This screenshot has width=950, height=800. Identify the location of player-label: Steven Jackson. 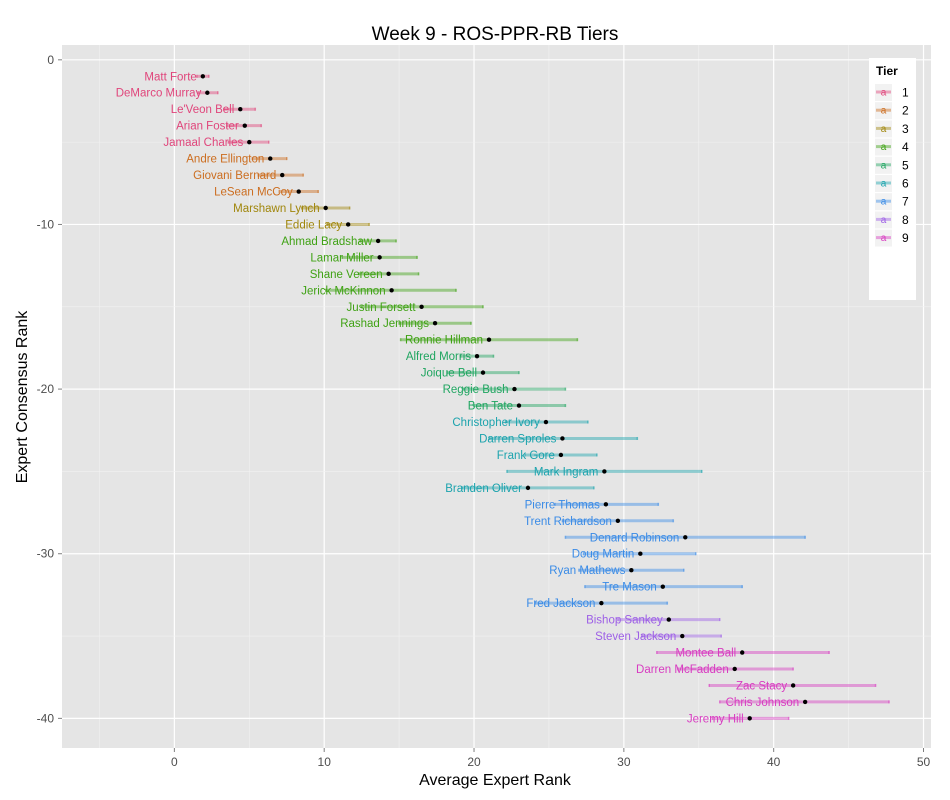
(635, 637).